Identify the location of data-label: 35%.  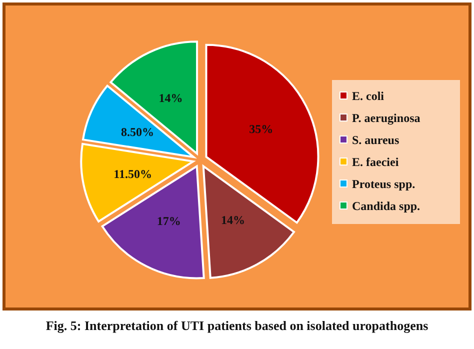
(261, 129).